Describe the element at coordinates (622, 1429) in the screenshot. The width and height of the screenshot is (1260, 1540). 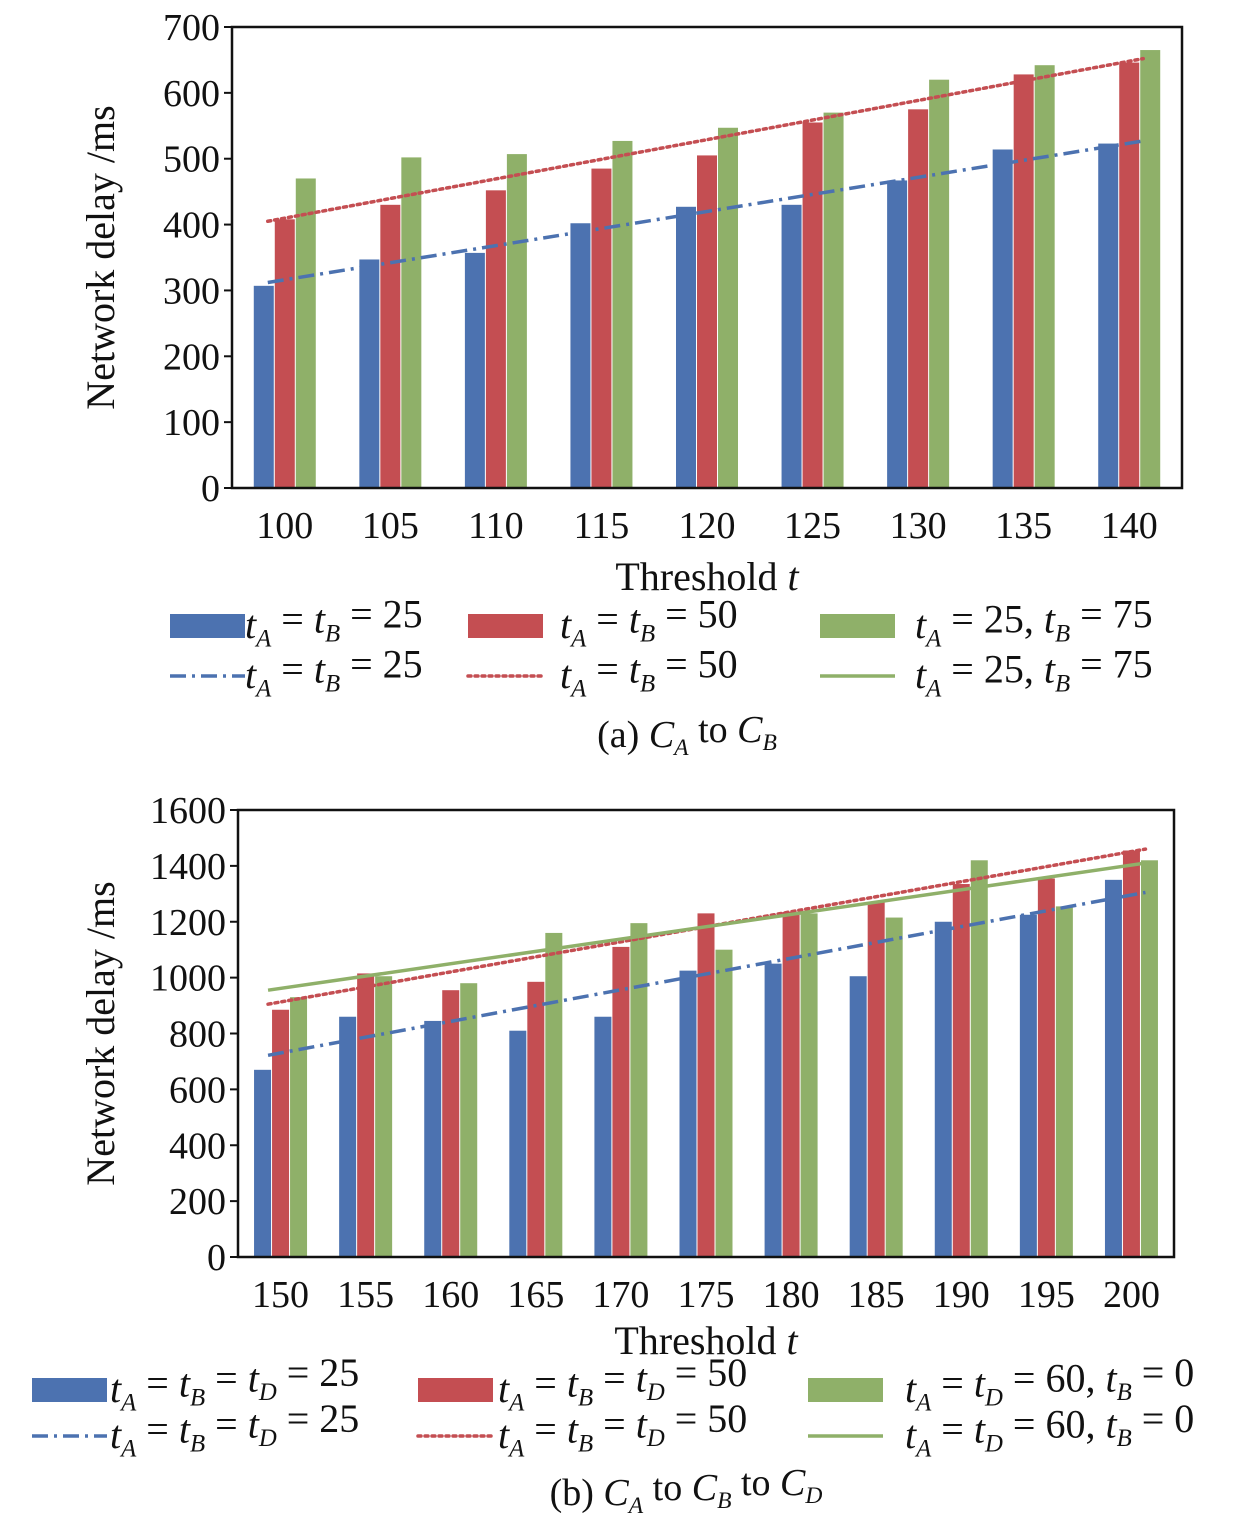
I see `legend-line-label: tA = tB = tD = 50` at that location.